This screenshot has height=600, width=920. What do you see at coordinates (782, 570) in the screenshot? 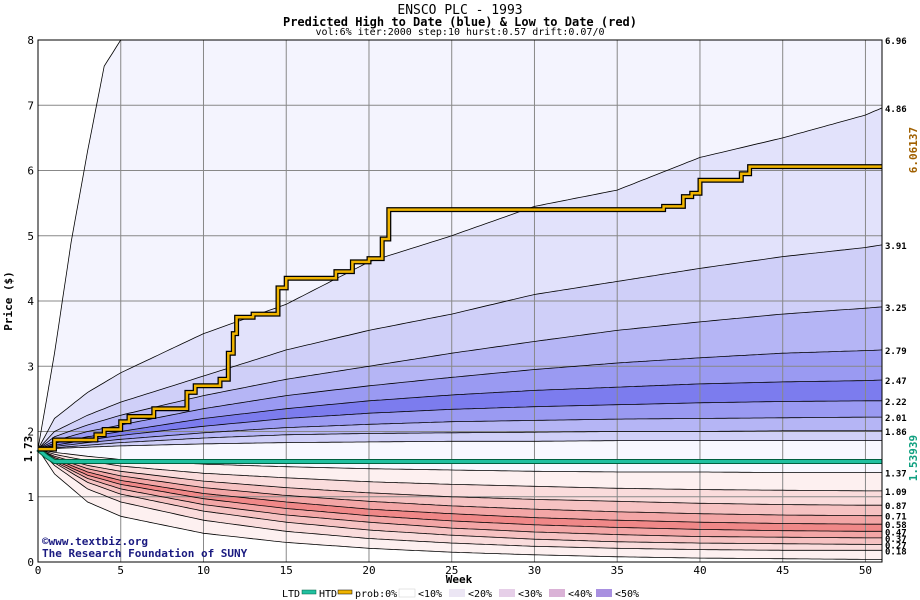
I see `x-tick-45: 45` at bounding box center [782, 570].